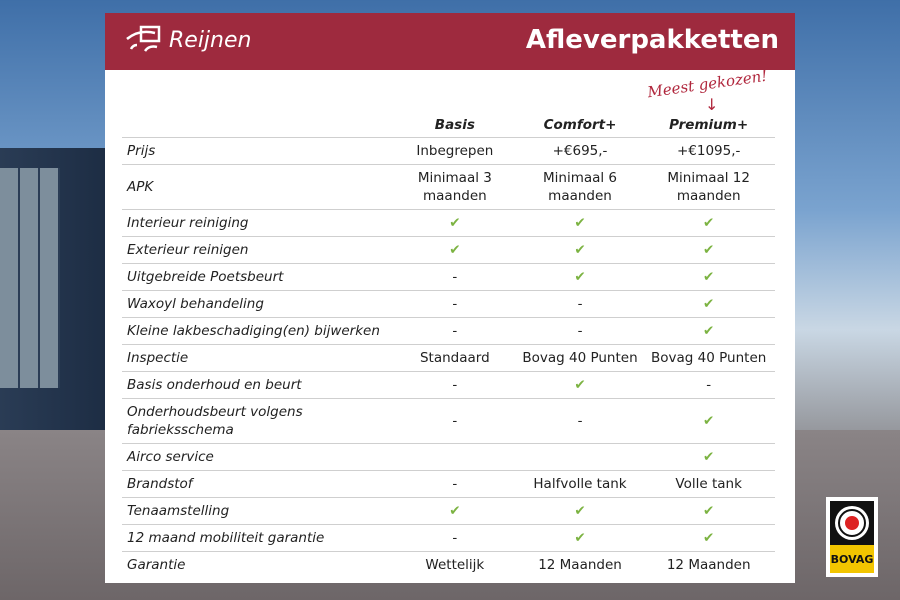 The height and width of the screenshot is (600, 900). What do you see at coordinates (852, 537) in the screenshot?
I see `bovag-logo: BOVAG` at bounding box center [852, 537].